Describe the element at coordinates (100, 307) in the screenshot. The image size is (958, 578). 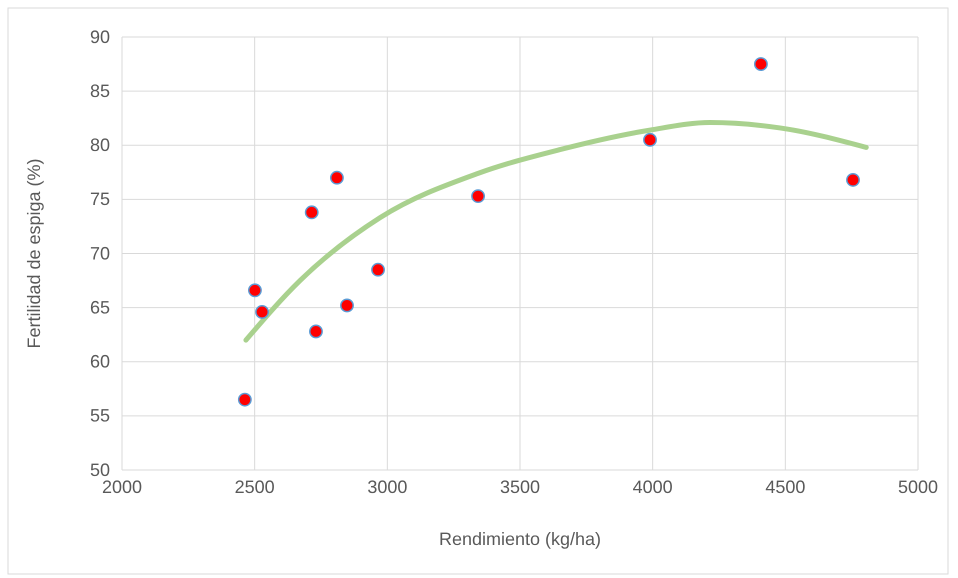
I see `y-tick-label: 65` at that location.